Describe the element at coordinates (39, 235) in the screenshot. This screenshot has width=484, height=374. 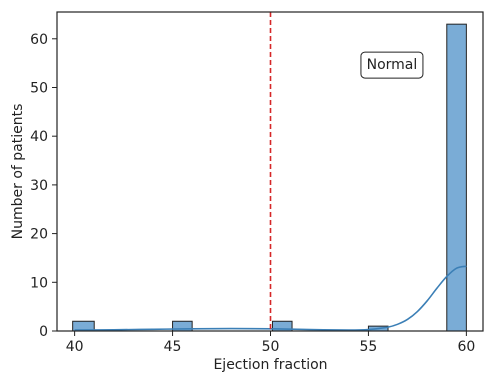
I see `y-tick-label: 20` at that location.